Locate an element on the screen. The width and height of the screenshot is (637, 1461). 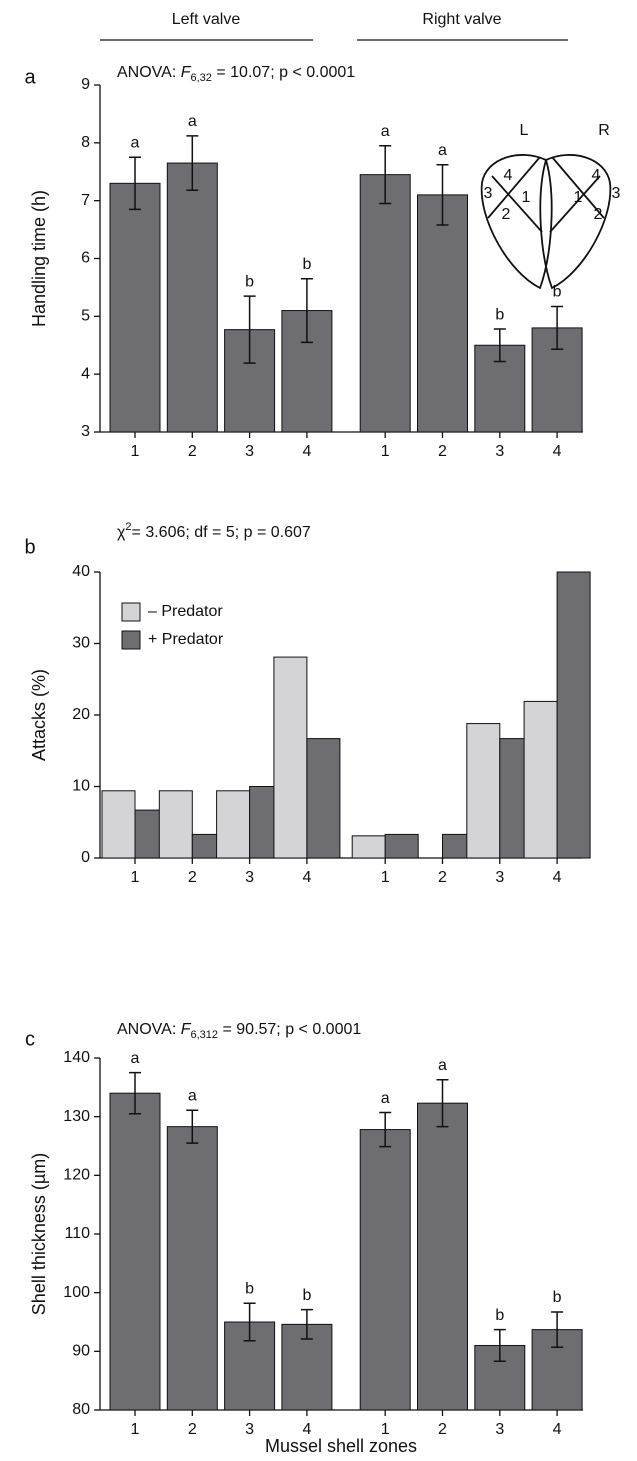
x-axis-label: Mussel shell zones is located at coordinates (341, 1446).